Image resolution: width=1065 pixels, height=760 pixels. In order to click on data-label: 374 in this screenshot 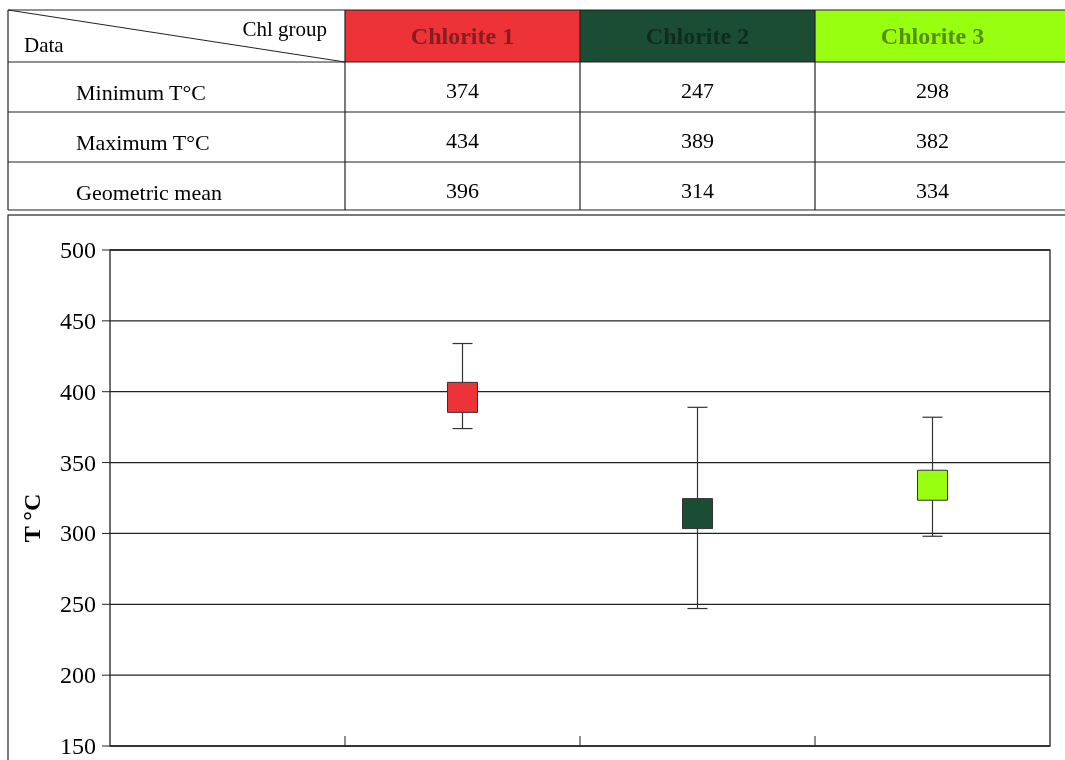, I will do `click(462, 90)`.